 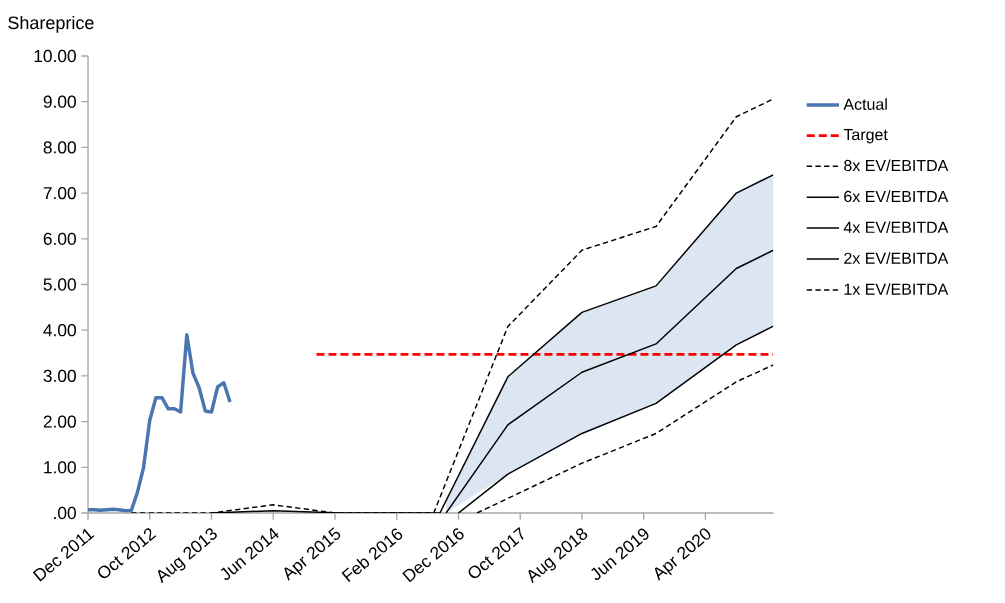 I want to click on y-axis-title: Shareprice, so click(x=51, y=24).